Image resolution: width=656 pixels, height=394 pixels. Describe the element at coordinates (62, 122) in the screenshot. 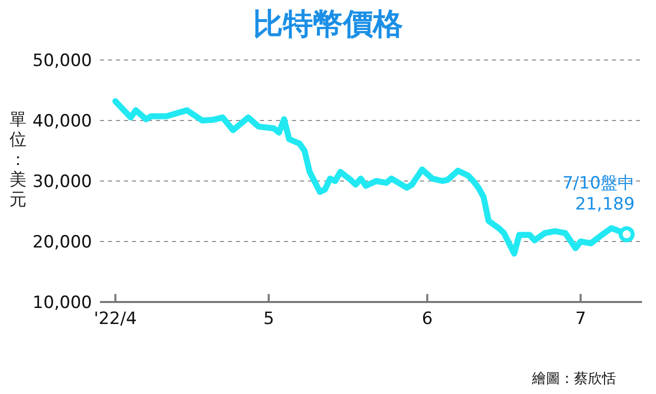

I see `y-tick-label: 40,000` at that location.